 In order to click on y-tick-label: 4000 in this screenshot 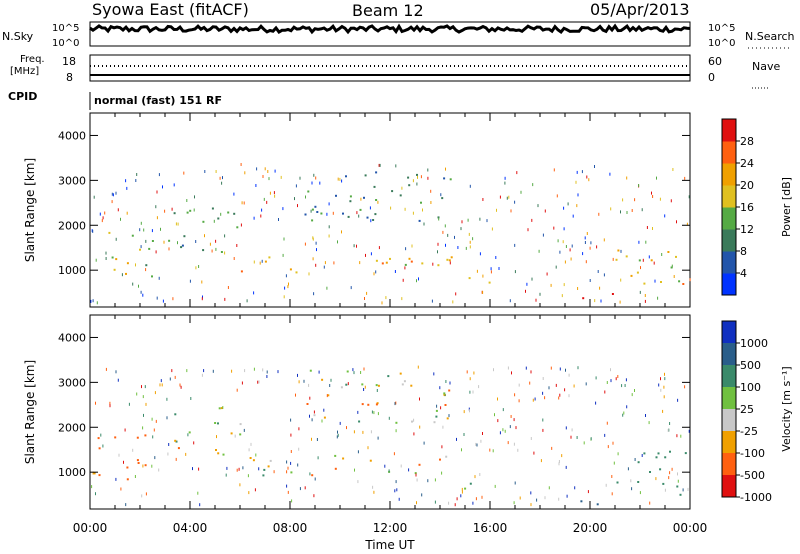, I will do `click(72, 135)`.